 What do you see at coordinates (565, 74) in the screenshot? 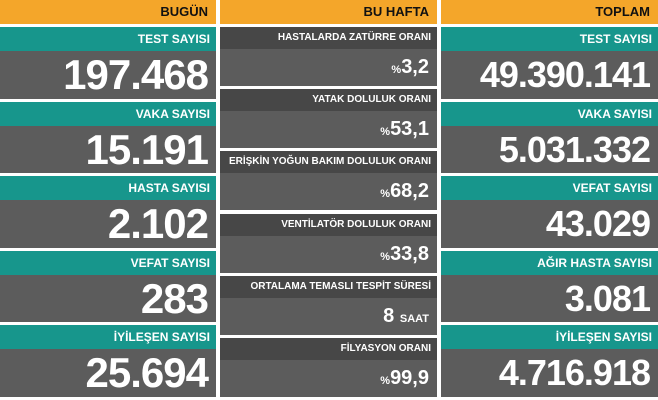
I see `number: 49.390.141` at bounding box center [565, 74].